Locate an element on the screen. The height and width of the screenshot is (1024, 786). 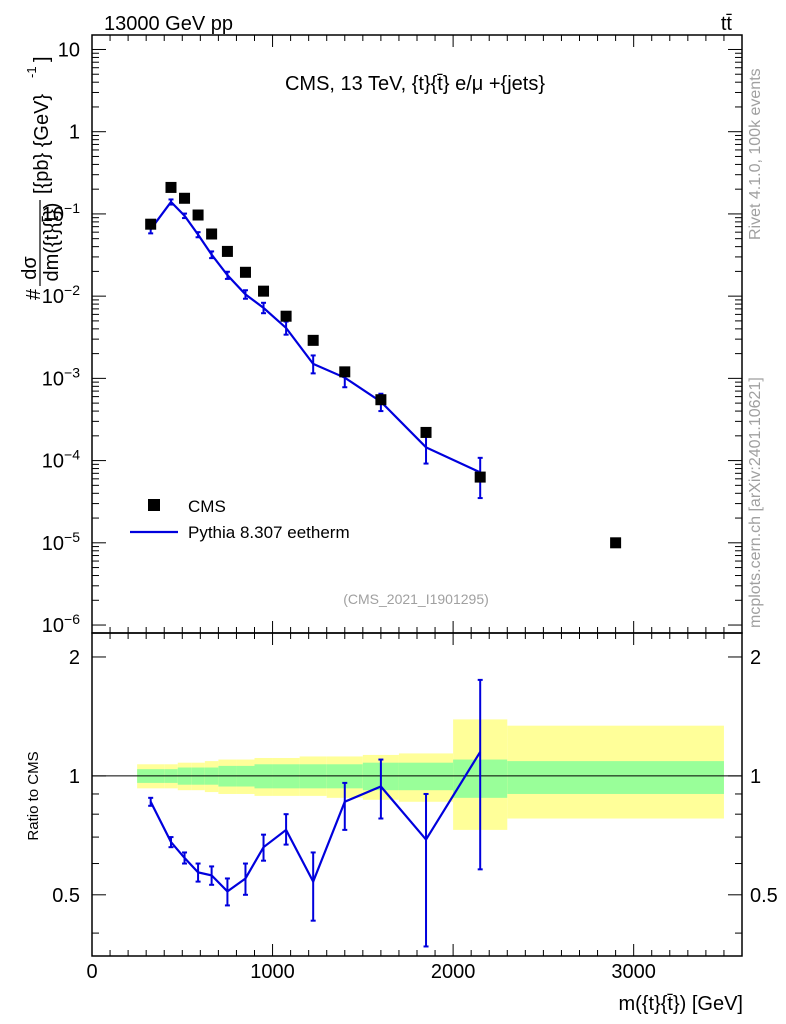
ratio-marks is located at coordinates (315, 813).